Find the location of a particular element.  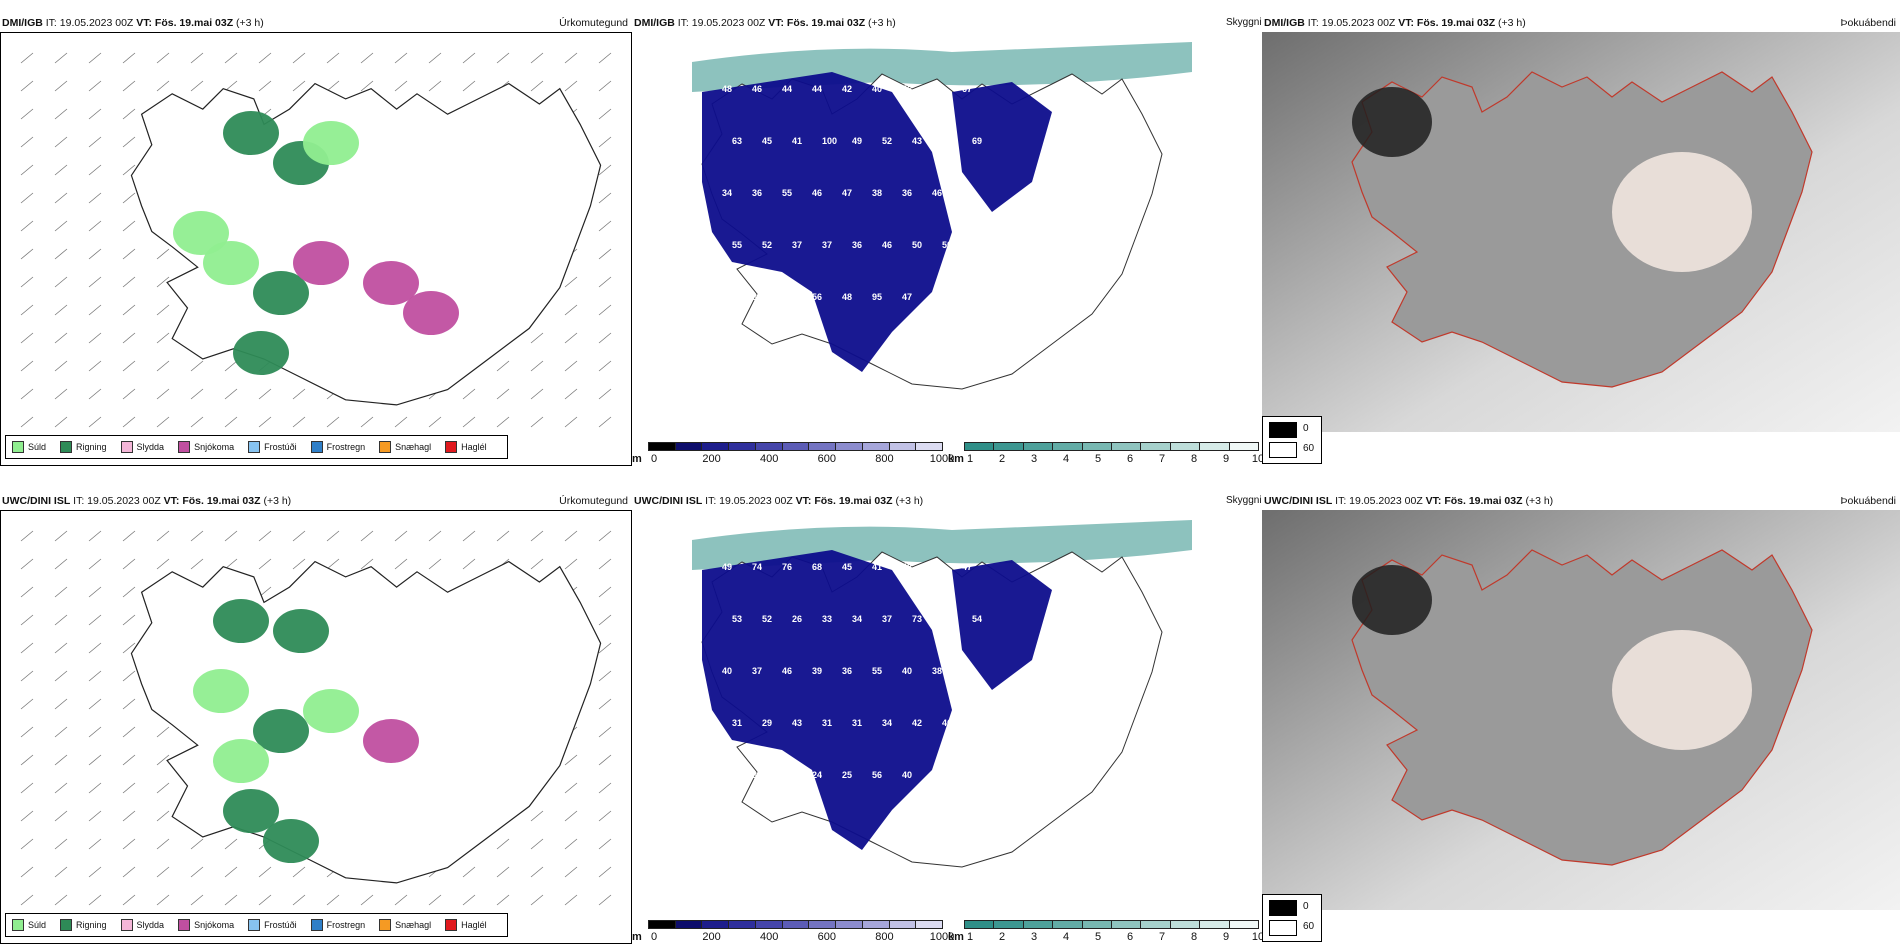

colorbar-tick: 4 is located at coordinates (1066, 459).